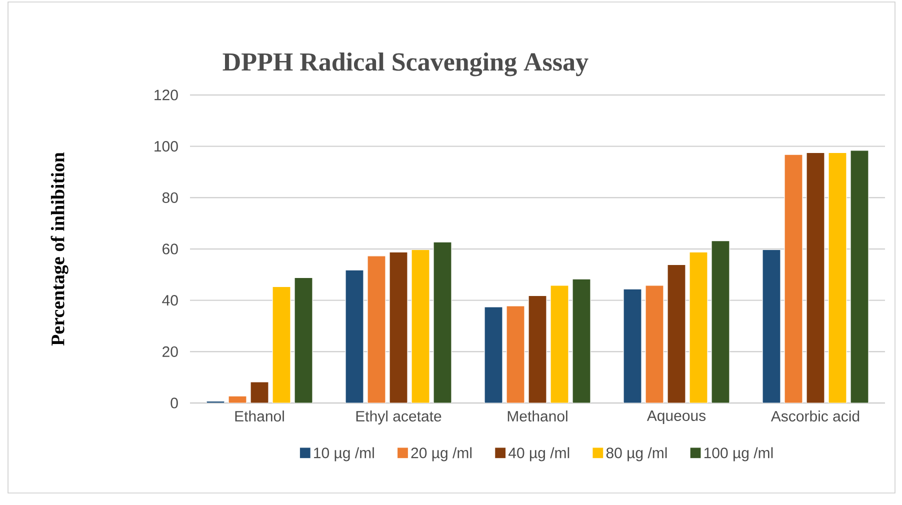 This screenshot has height=505, width=902. What do you see at coordinates (170, 300) in the screenshot?
I see `y-tick-label: 40` at bounding box center [170, 300].